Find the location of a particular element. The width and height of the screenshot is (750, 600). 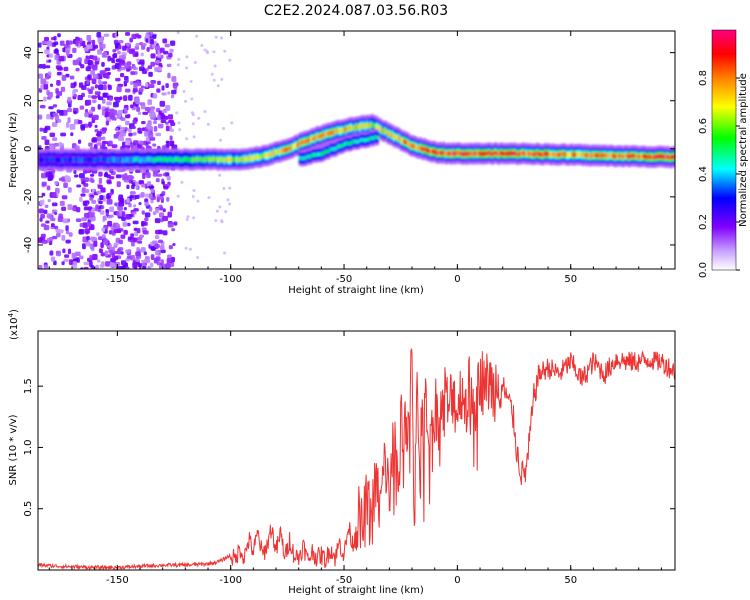

figure-title: C2E2.2024.087.03.56.R03 is located at coordinates (356, 11).